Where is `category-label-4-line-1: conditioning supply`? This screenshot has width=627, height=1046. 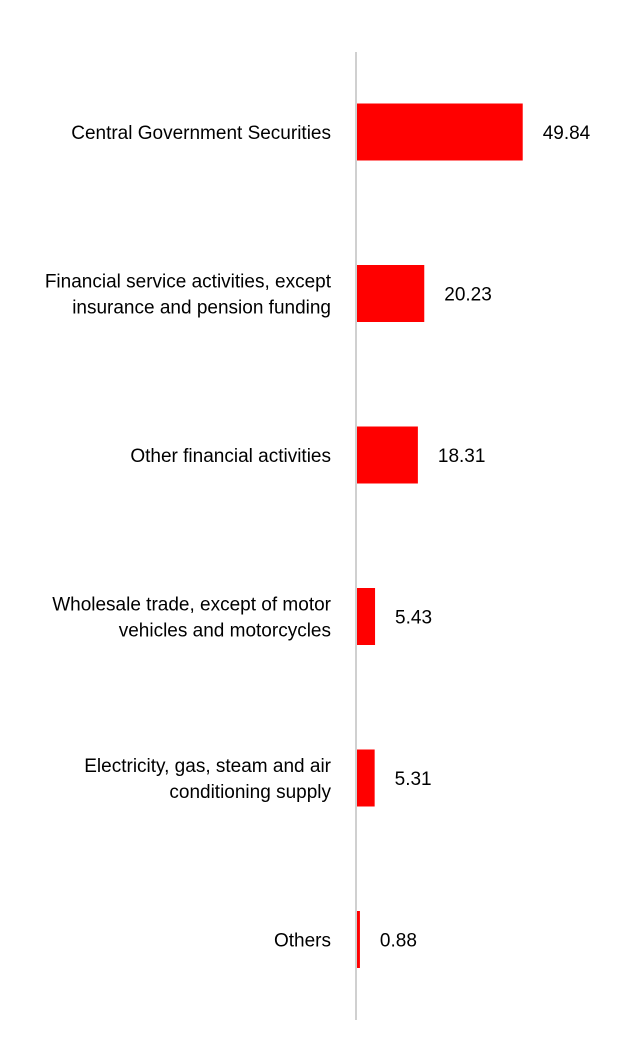
category-label-4-line-1: conditioning supply is located at coordinates (250, 792).